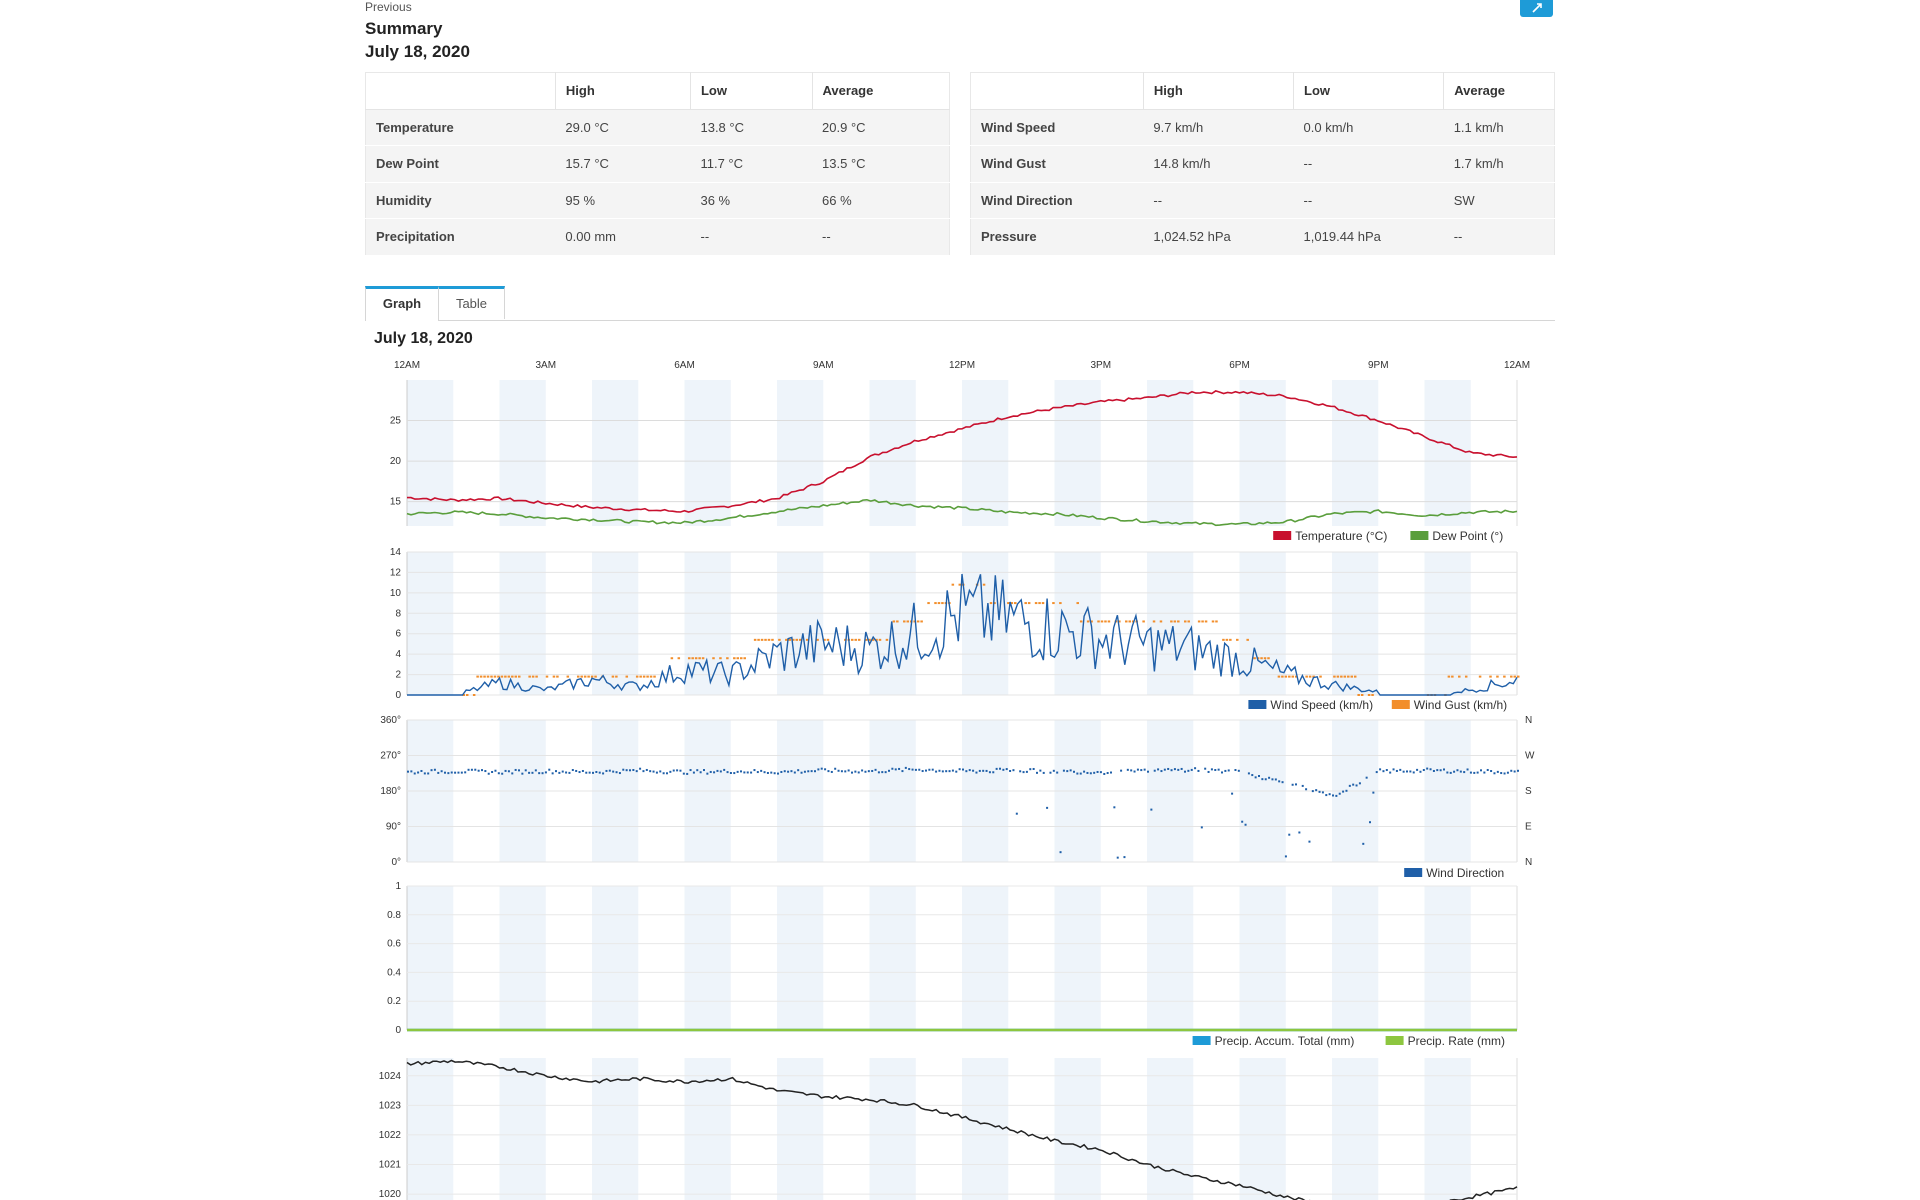 Image resolution: width=1920 pixels, height=1200 pixels. Describe the element at coordinates (1413, 872) in the screenshot. I see `legend-swatch` at that location.